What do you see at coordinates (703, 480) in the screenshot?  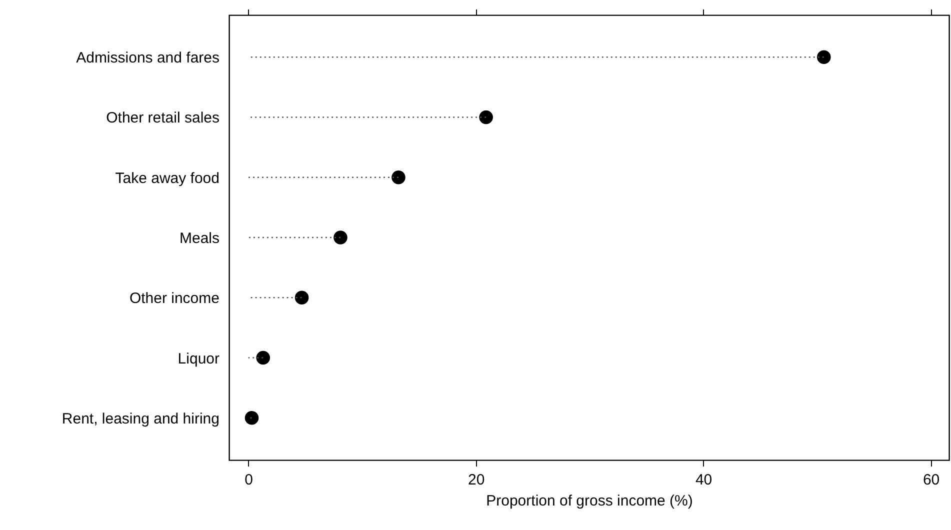 I see `x-tick-label: 40` at bounding box center [703, 480].